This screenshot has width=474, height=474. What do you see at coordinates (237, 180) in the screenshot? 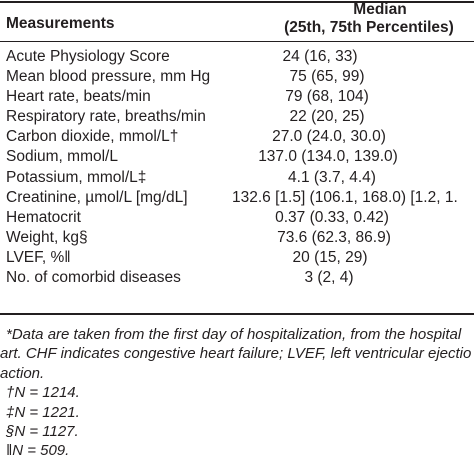
I see `table-row: Potassium, mmol/L‡ 4.1 (3.7, 4.4)` at bounding box center [237, 180].